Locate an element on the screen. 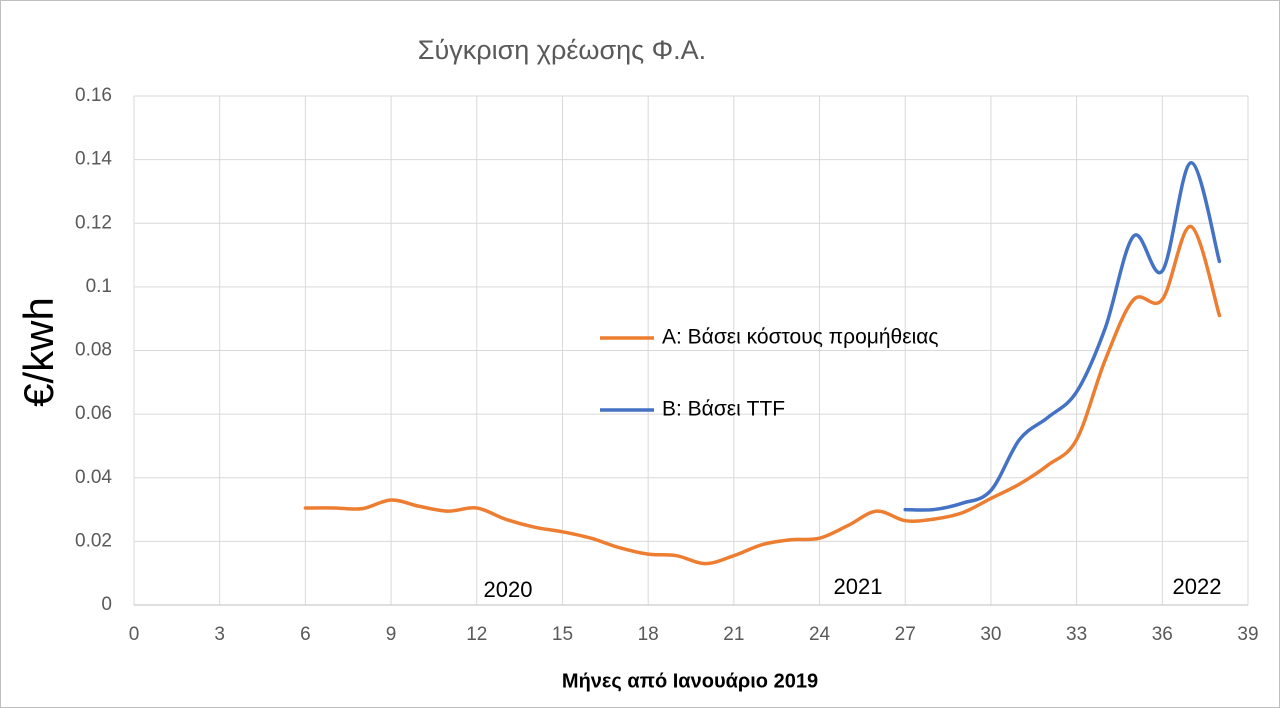  x-tick-label: 0 is located at coordinates (134, 634).